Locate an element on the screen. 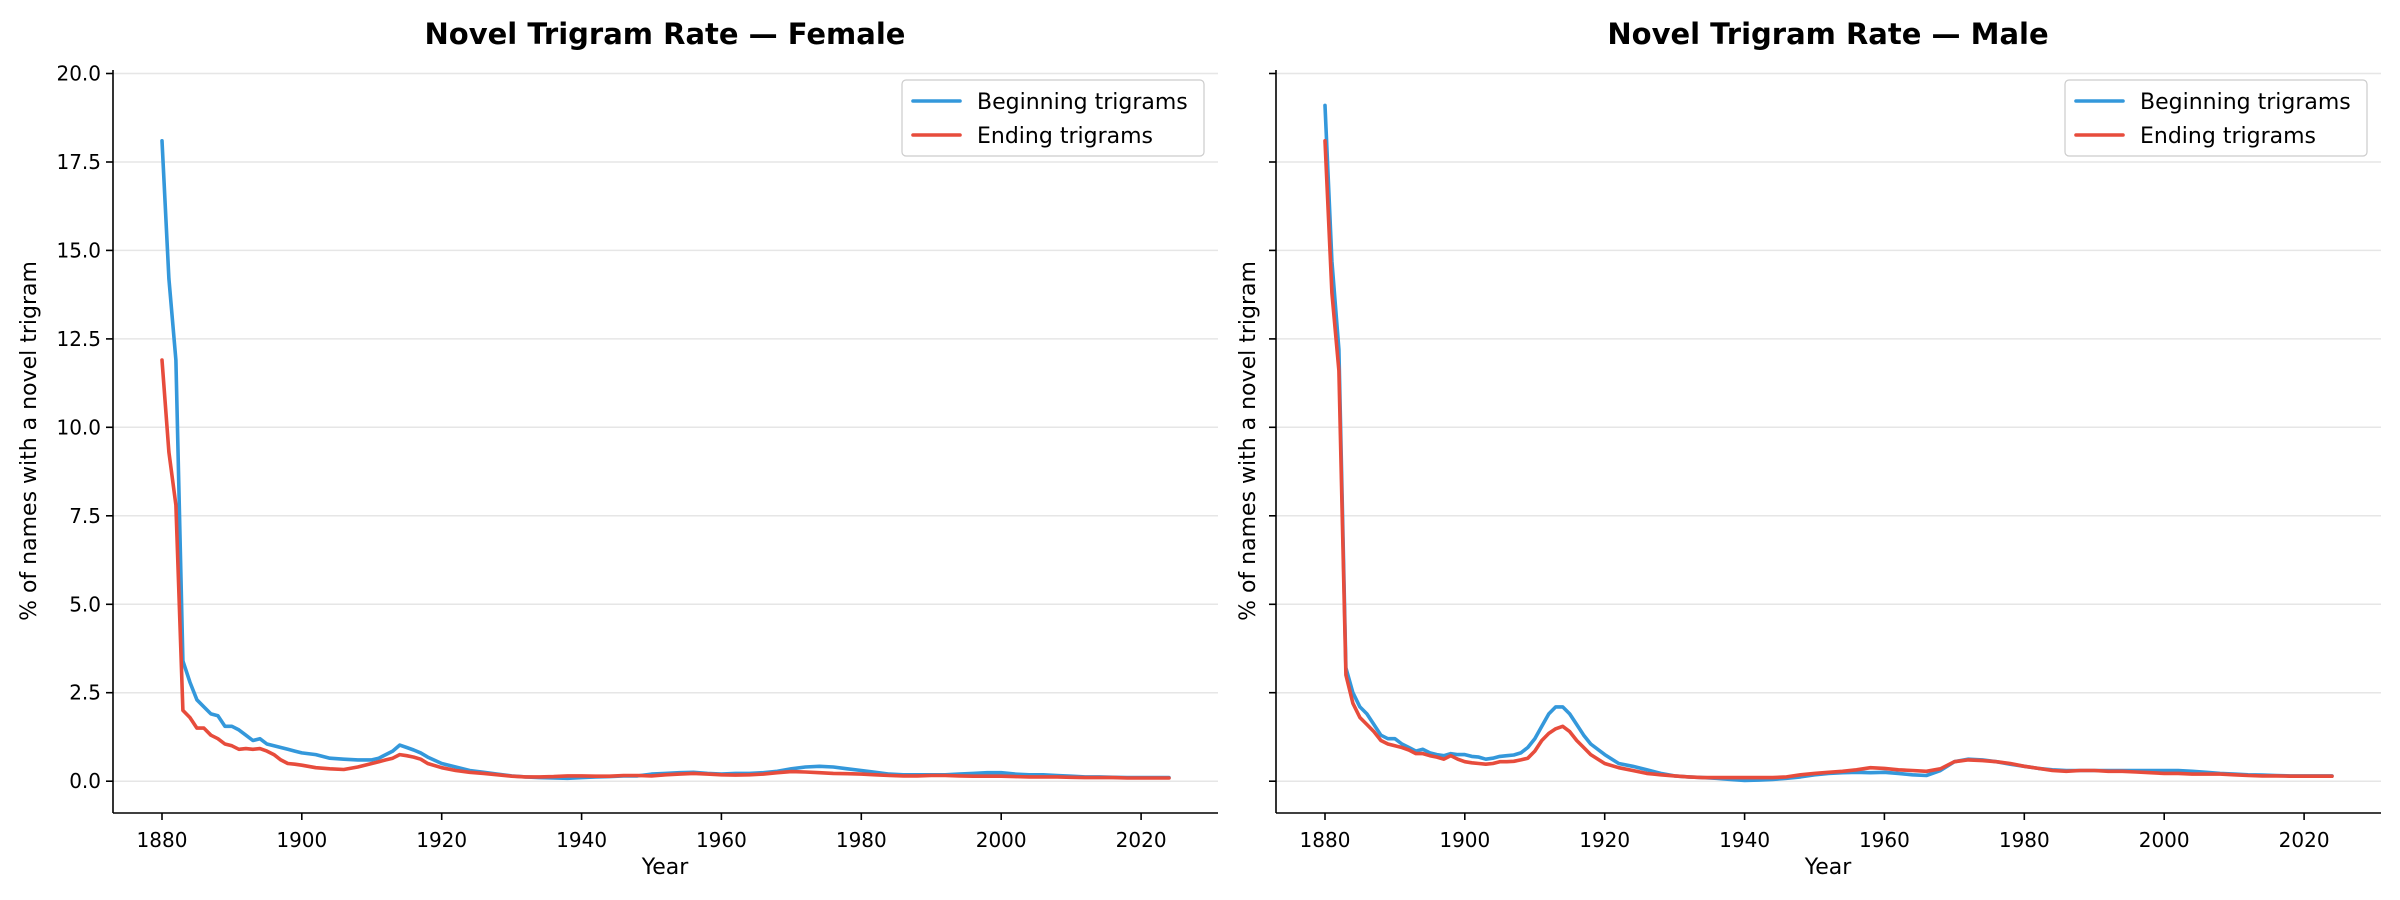 The width and height of the screenshot is (2400, 900). female-x-ticks: 1880 1900 1920 1940 1960 1980 2000 2020 is located at coordinates (652, 832).